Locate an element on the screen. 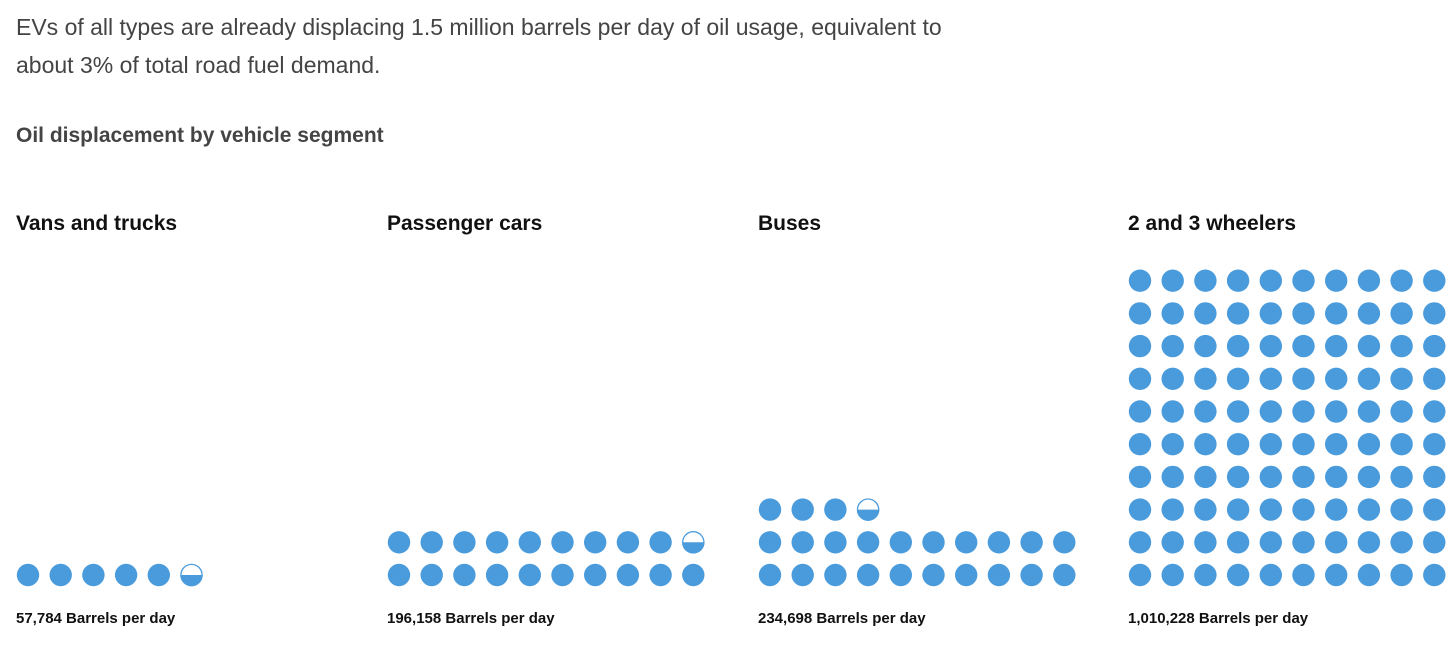 The width and height of the screenshot is (1456, 662). segment-title: 2 and 3 wheelers is located at coordinates (1212, 223).